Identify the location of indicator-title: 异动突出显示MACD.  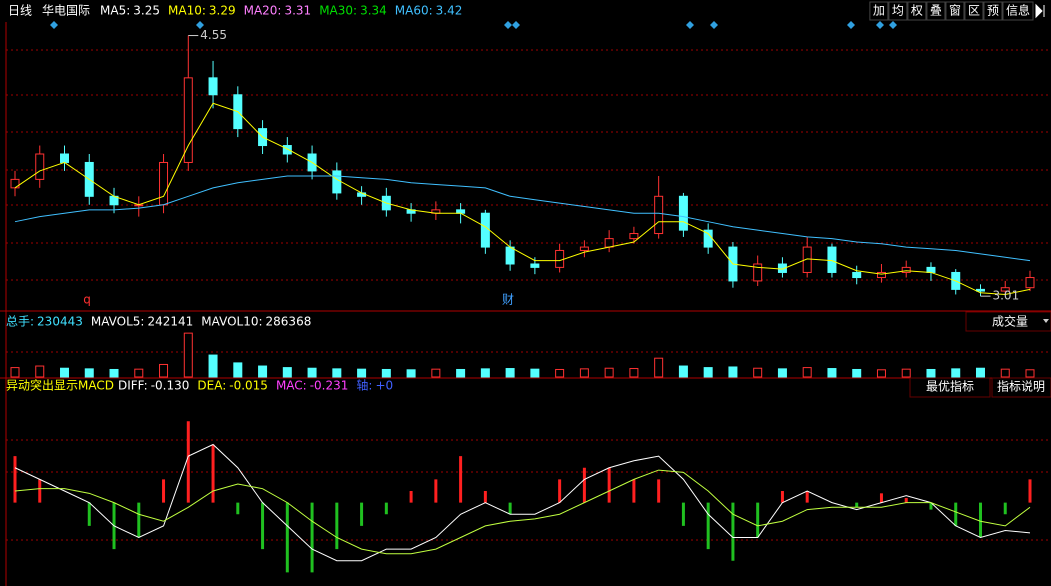
(60, 385).